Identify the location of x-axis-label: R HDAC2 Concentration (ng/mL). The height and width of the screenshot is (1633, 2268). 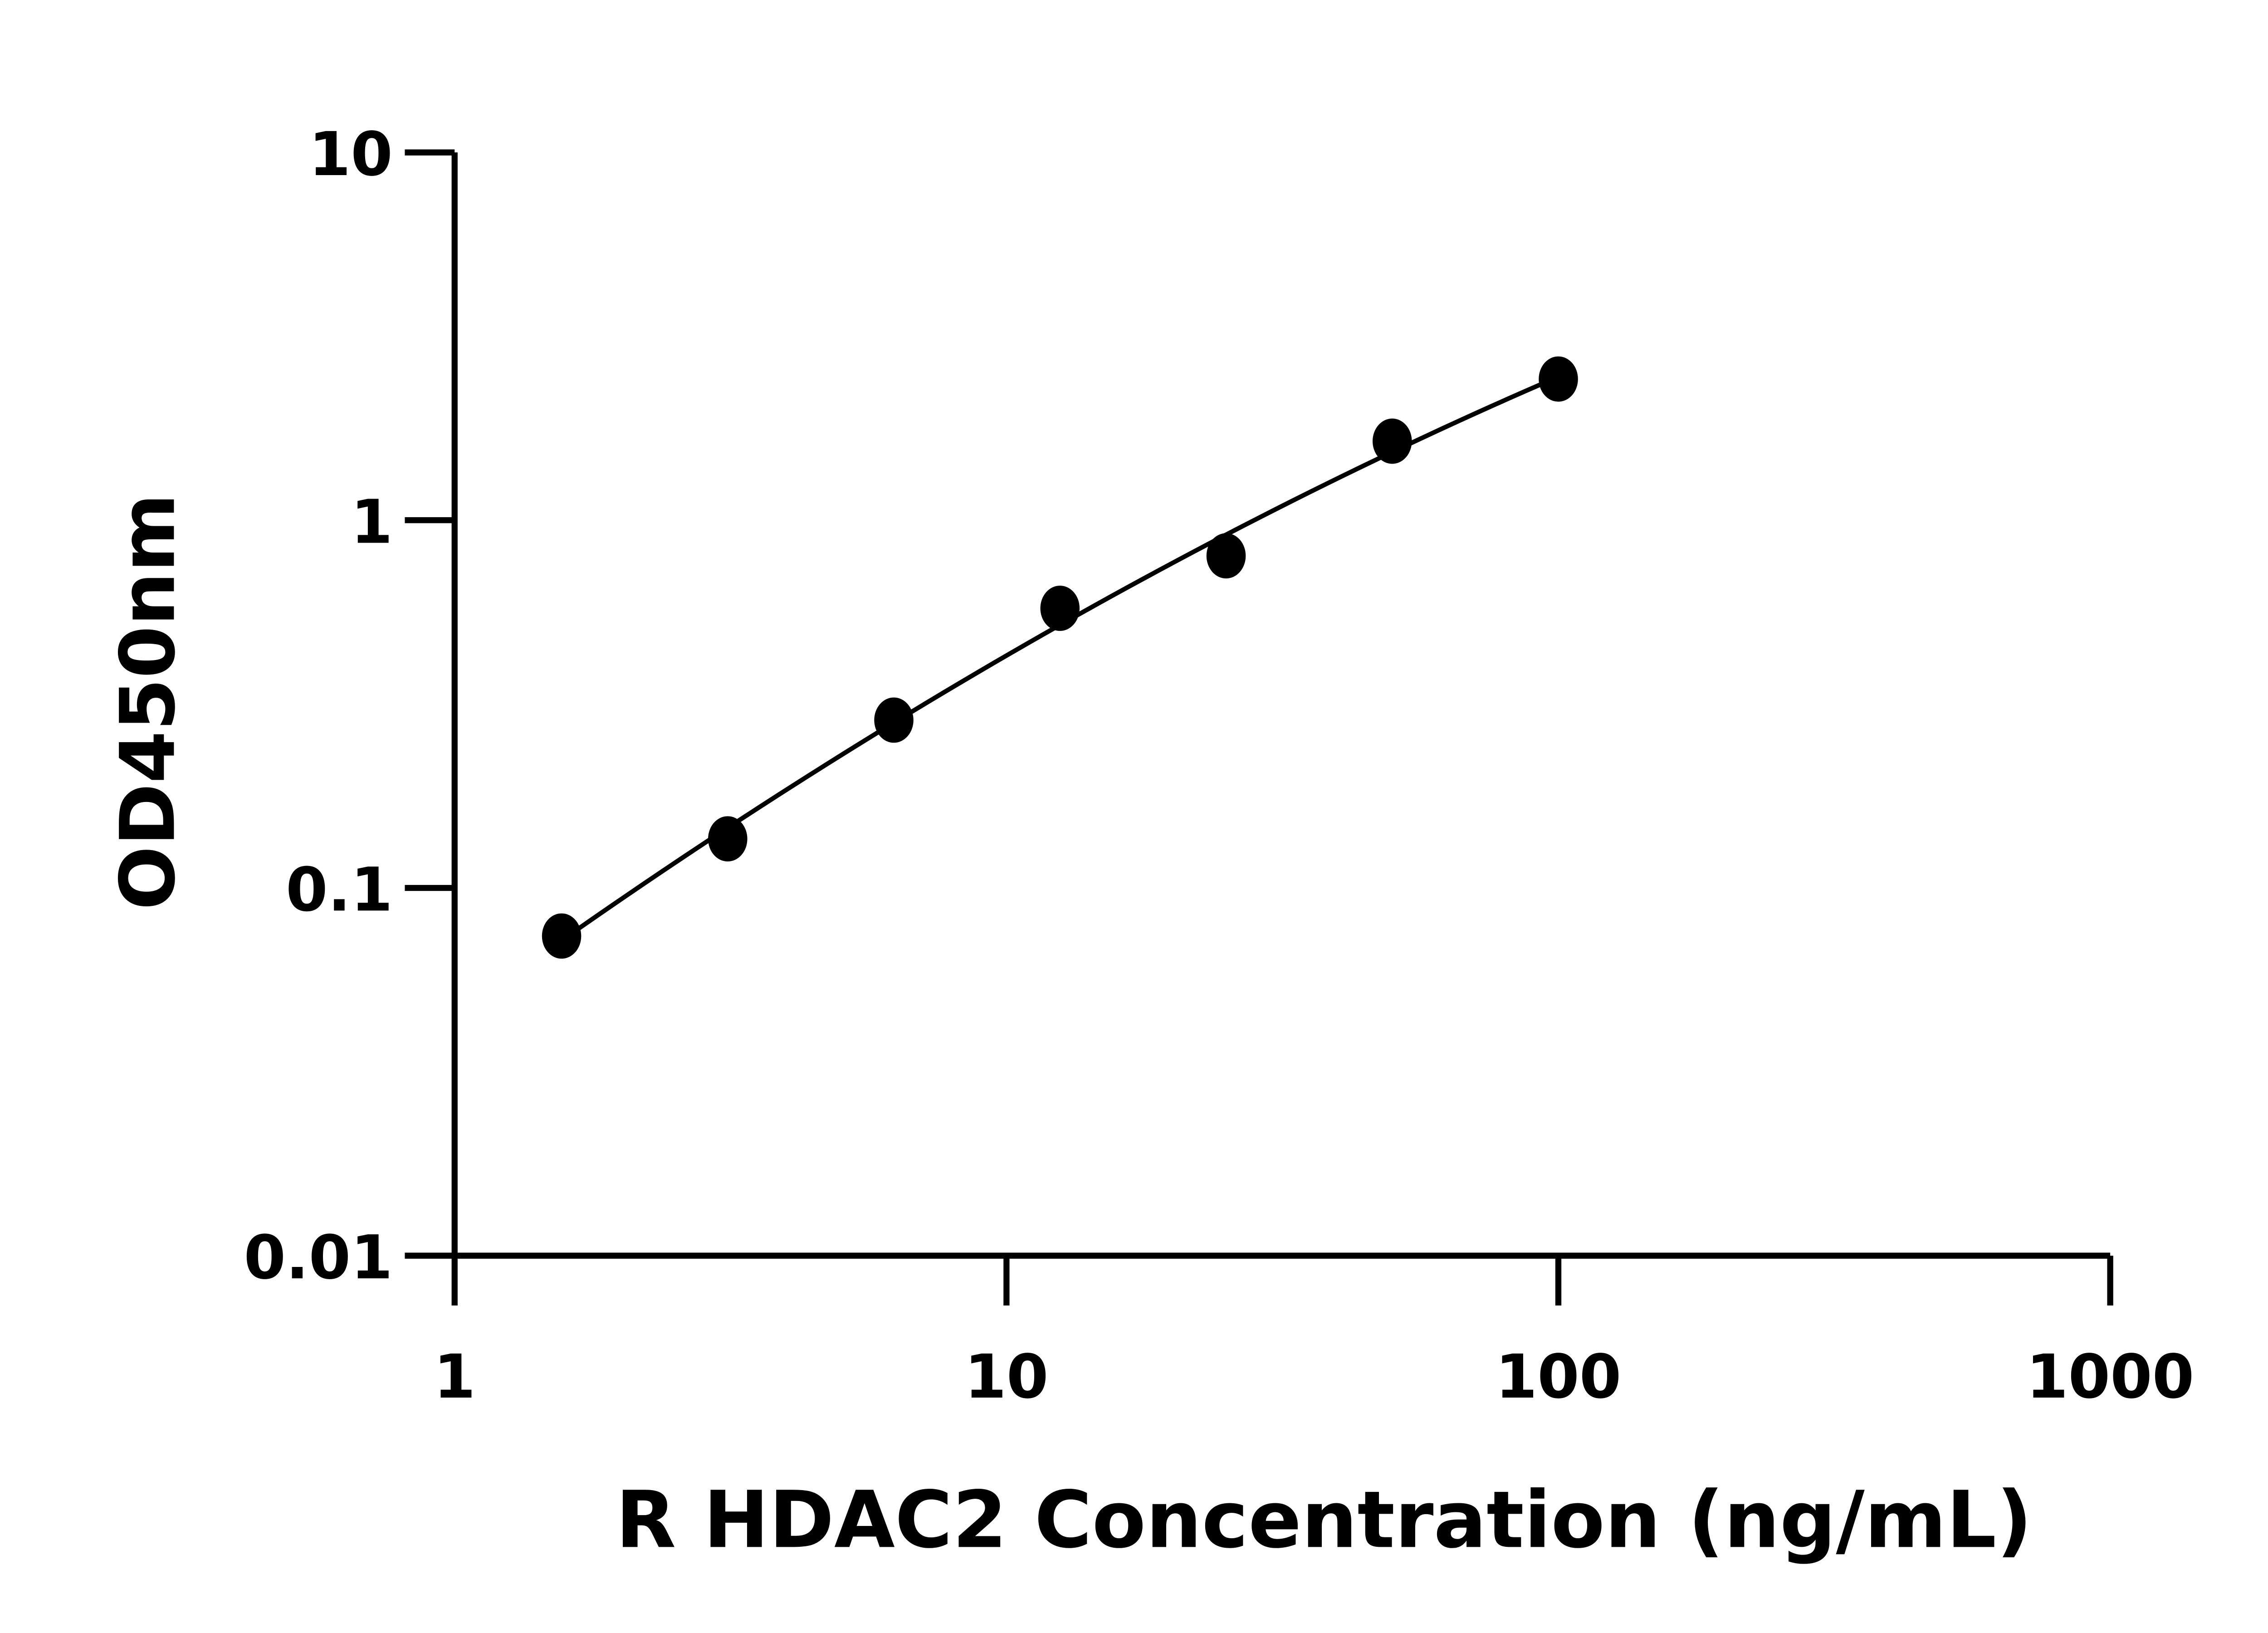
(1324, 1519).